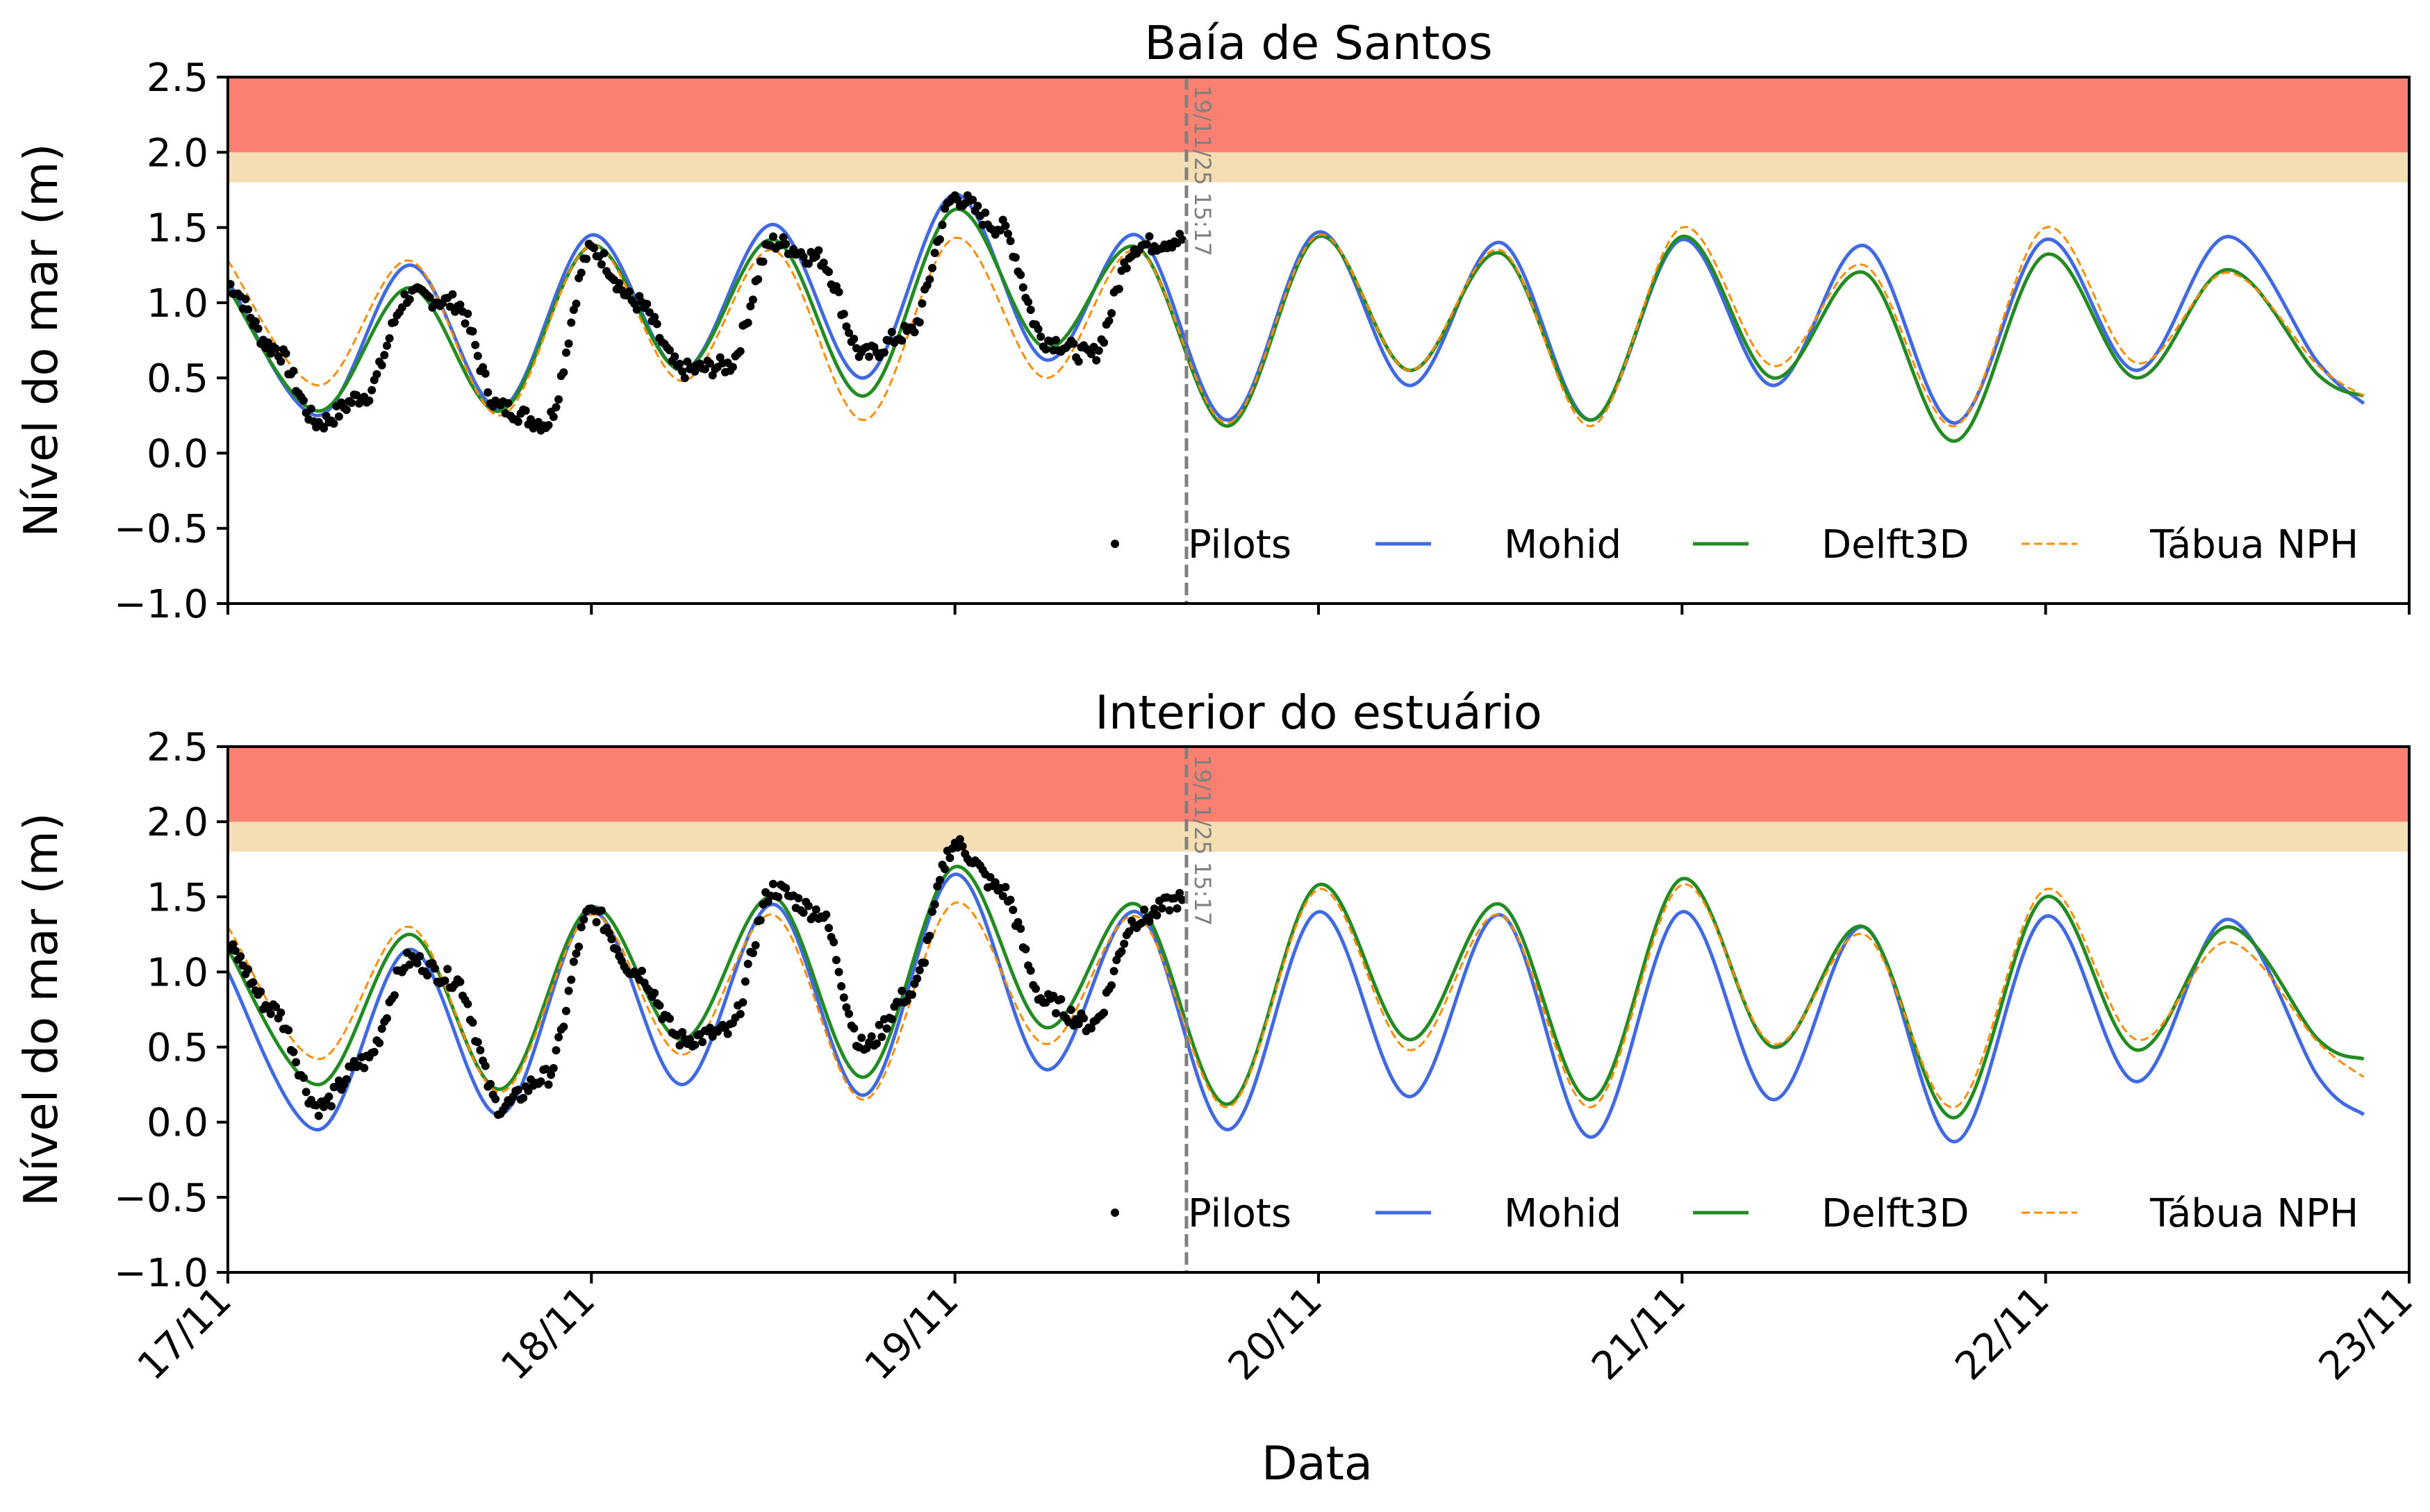 This screenshot has width=2430, height=1512. I want to click on legend-label: Delft3D, so click(1895, 1214).